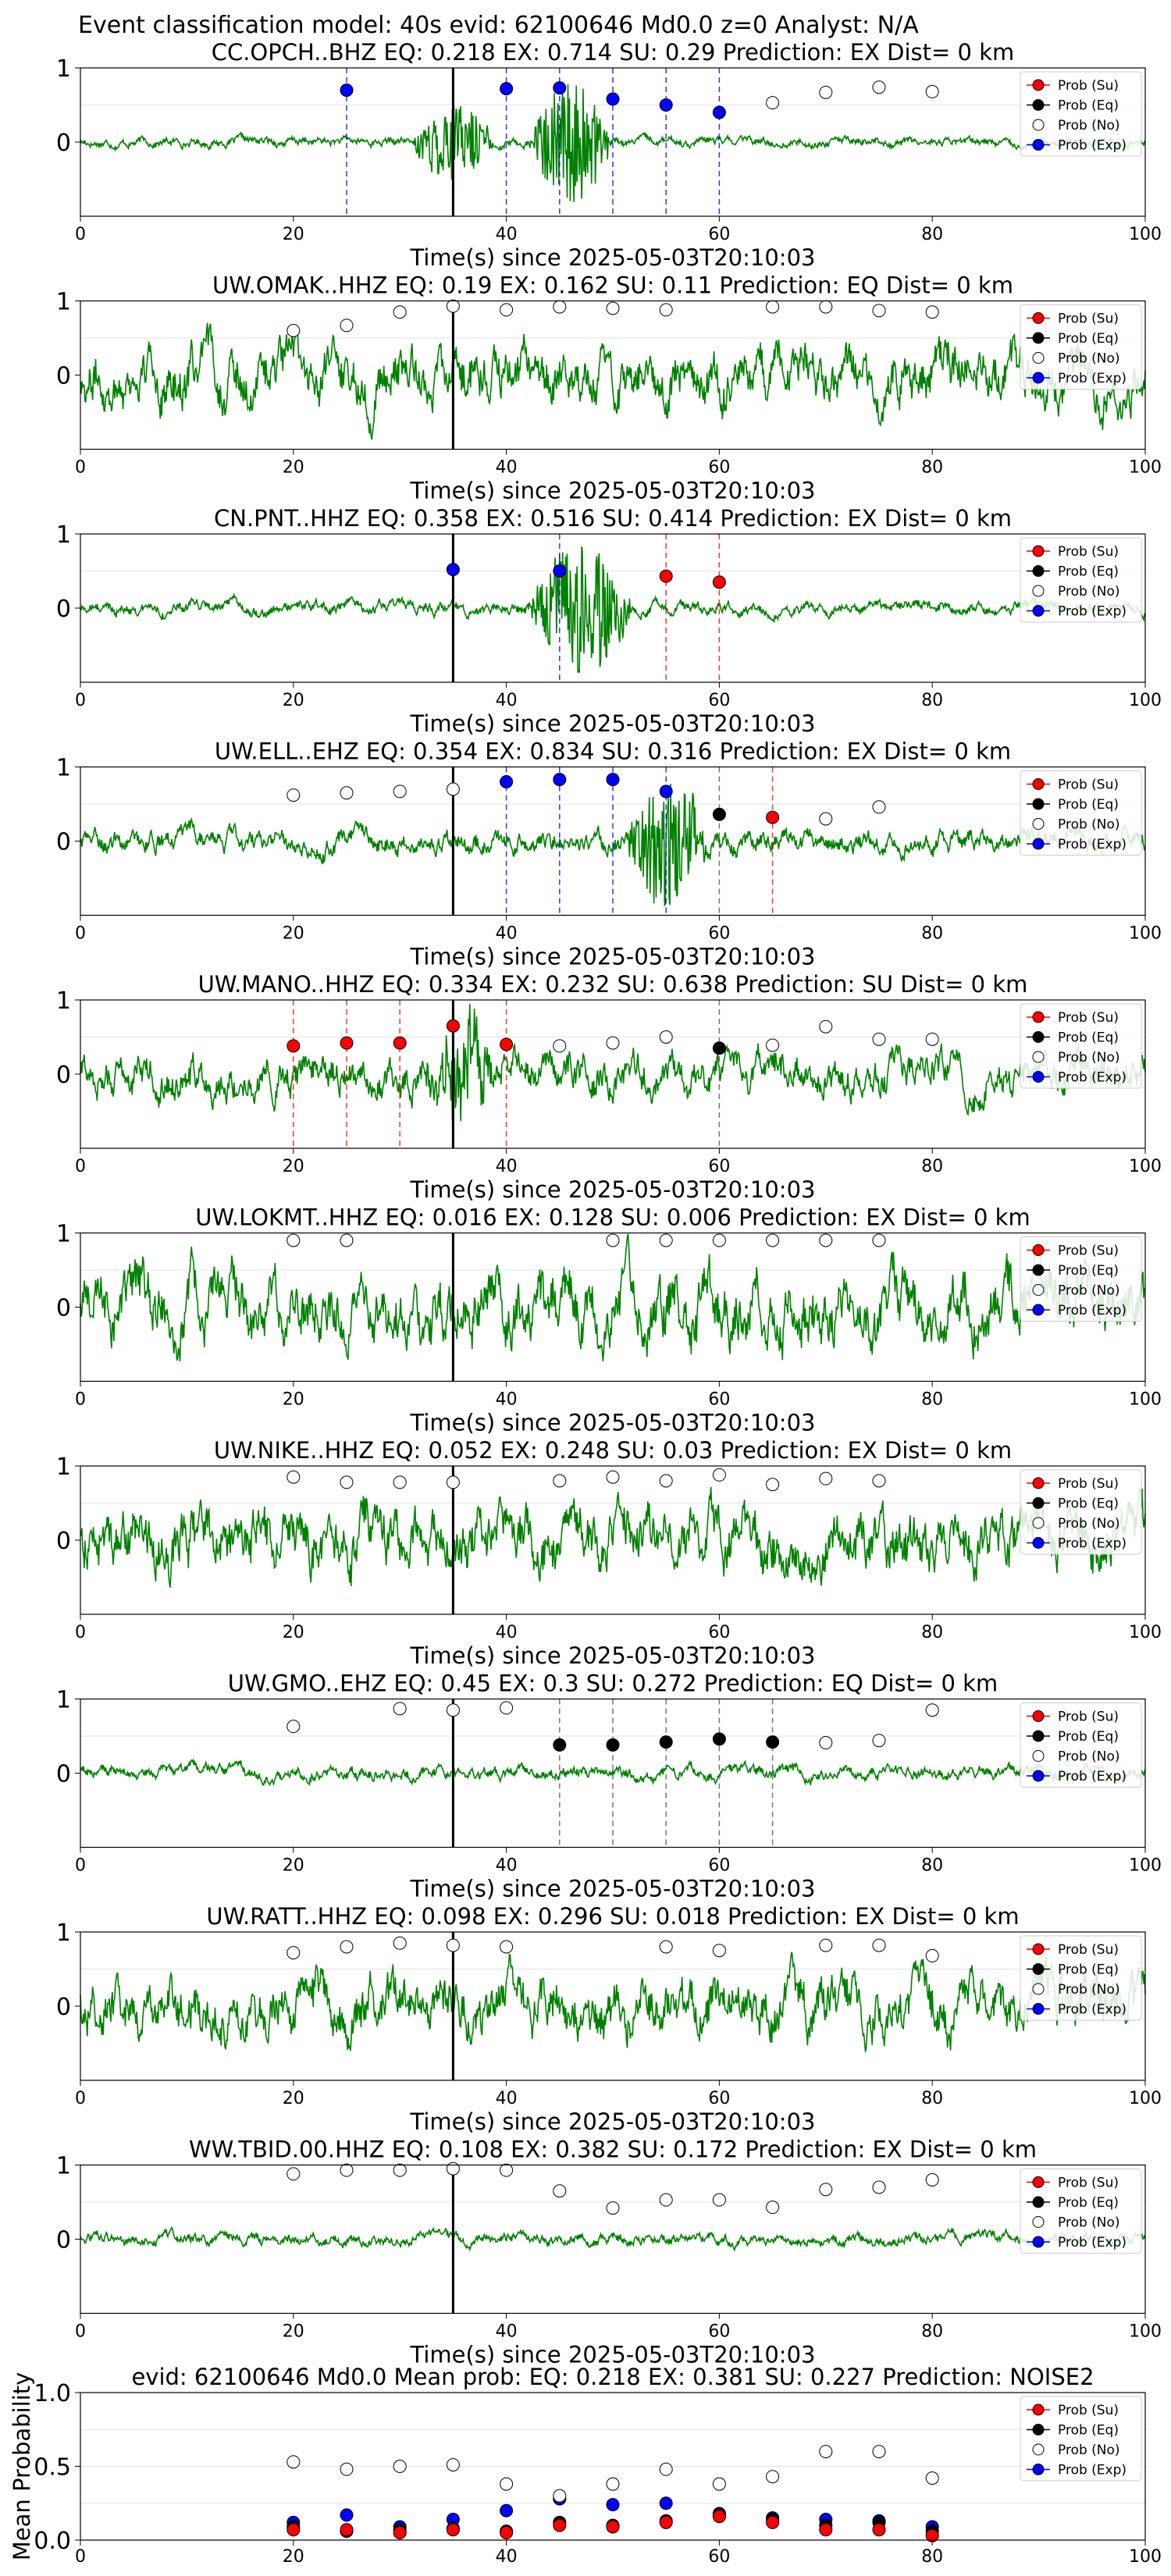  I want to click on y-tick-label: 0.0, so click(52, 2541).